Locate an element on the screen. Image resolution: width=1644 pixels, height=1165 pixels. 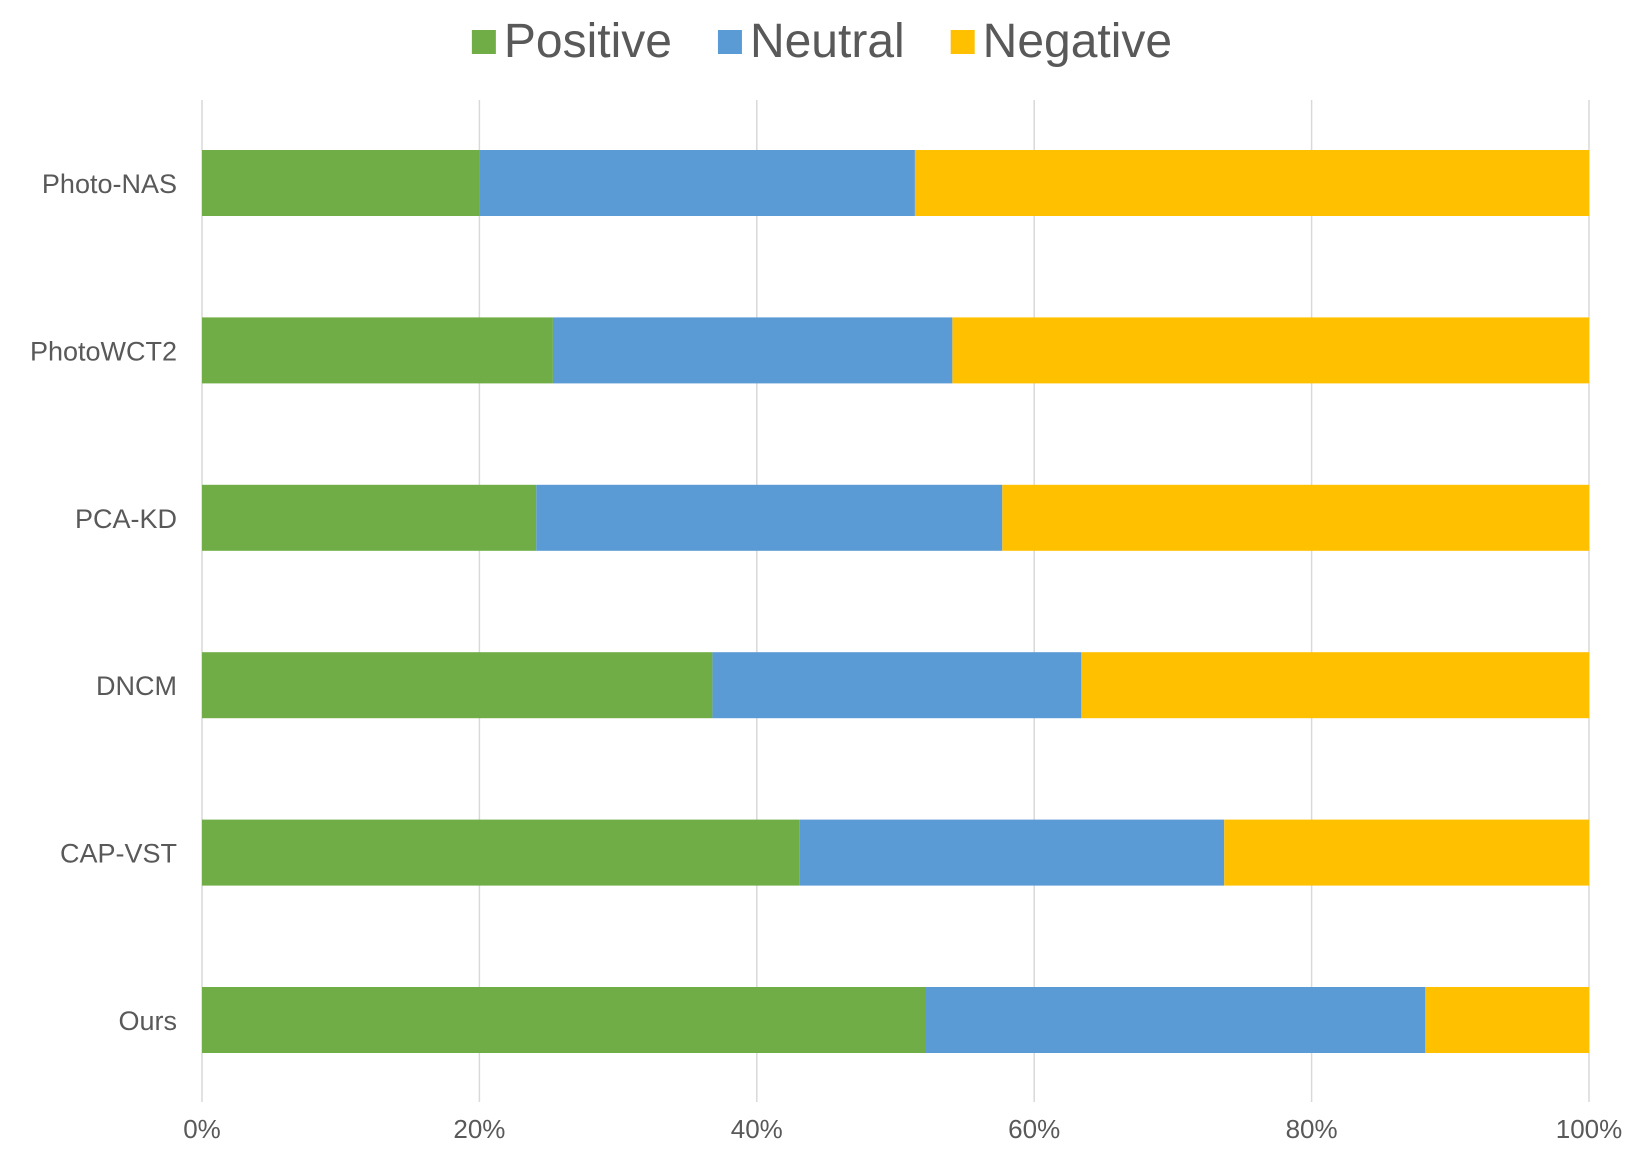
bar-segment-dncm-neutral is located at coordinates (897, 685).